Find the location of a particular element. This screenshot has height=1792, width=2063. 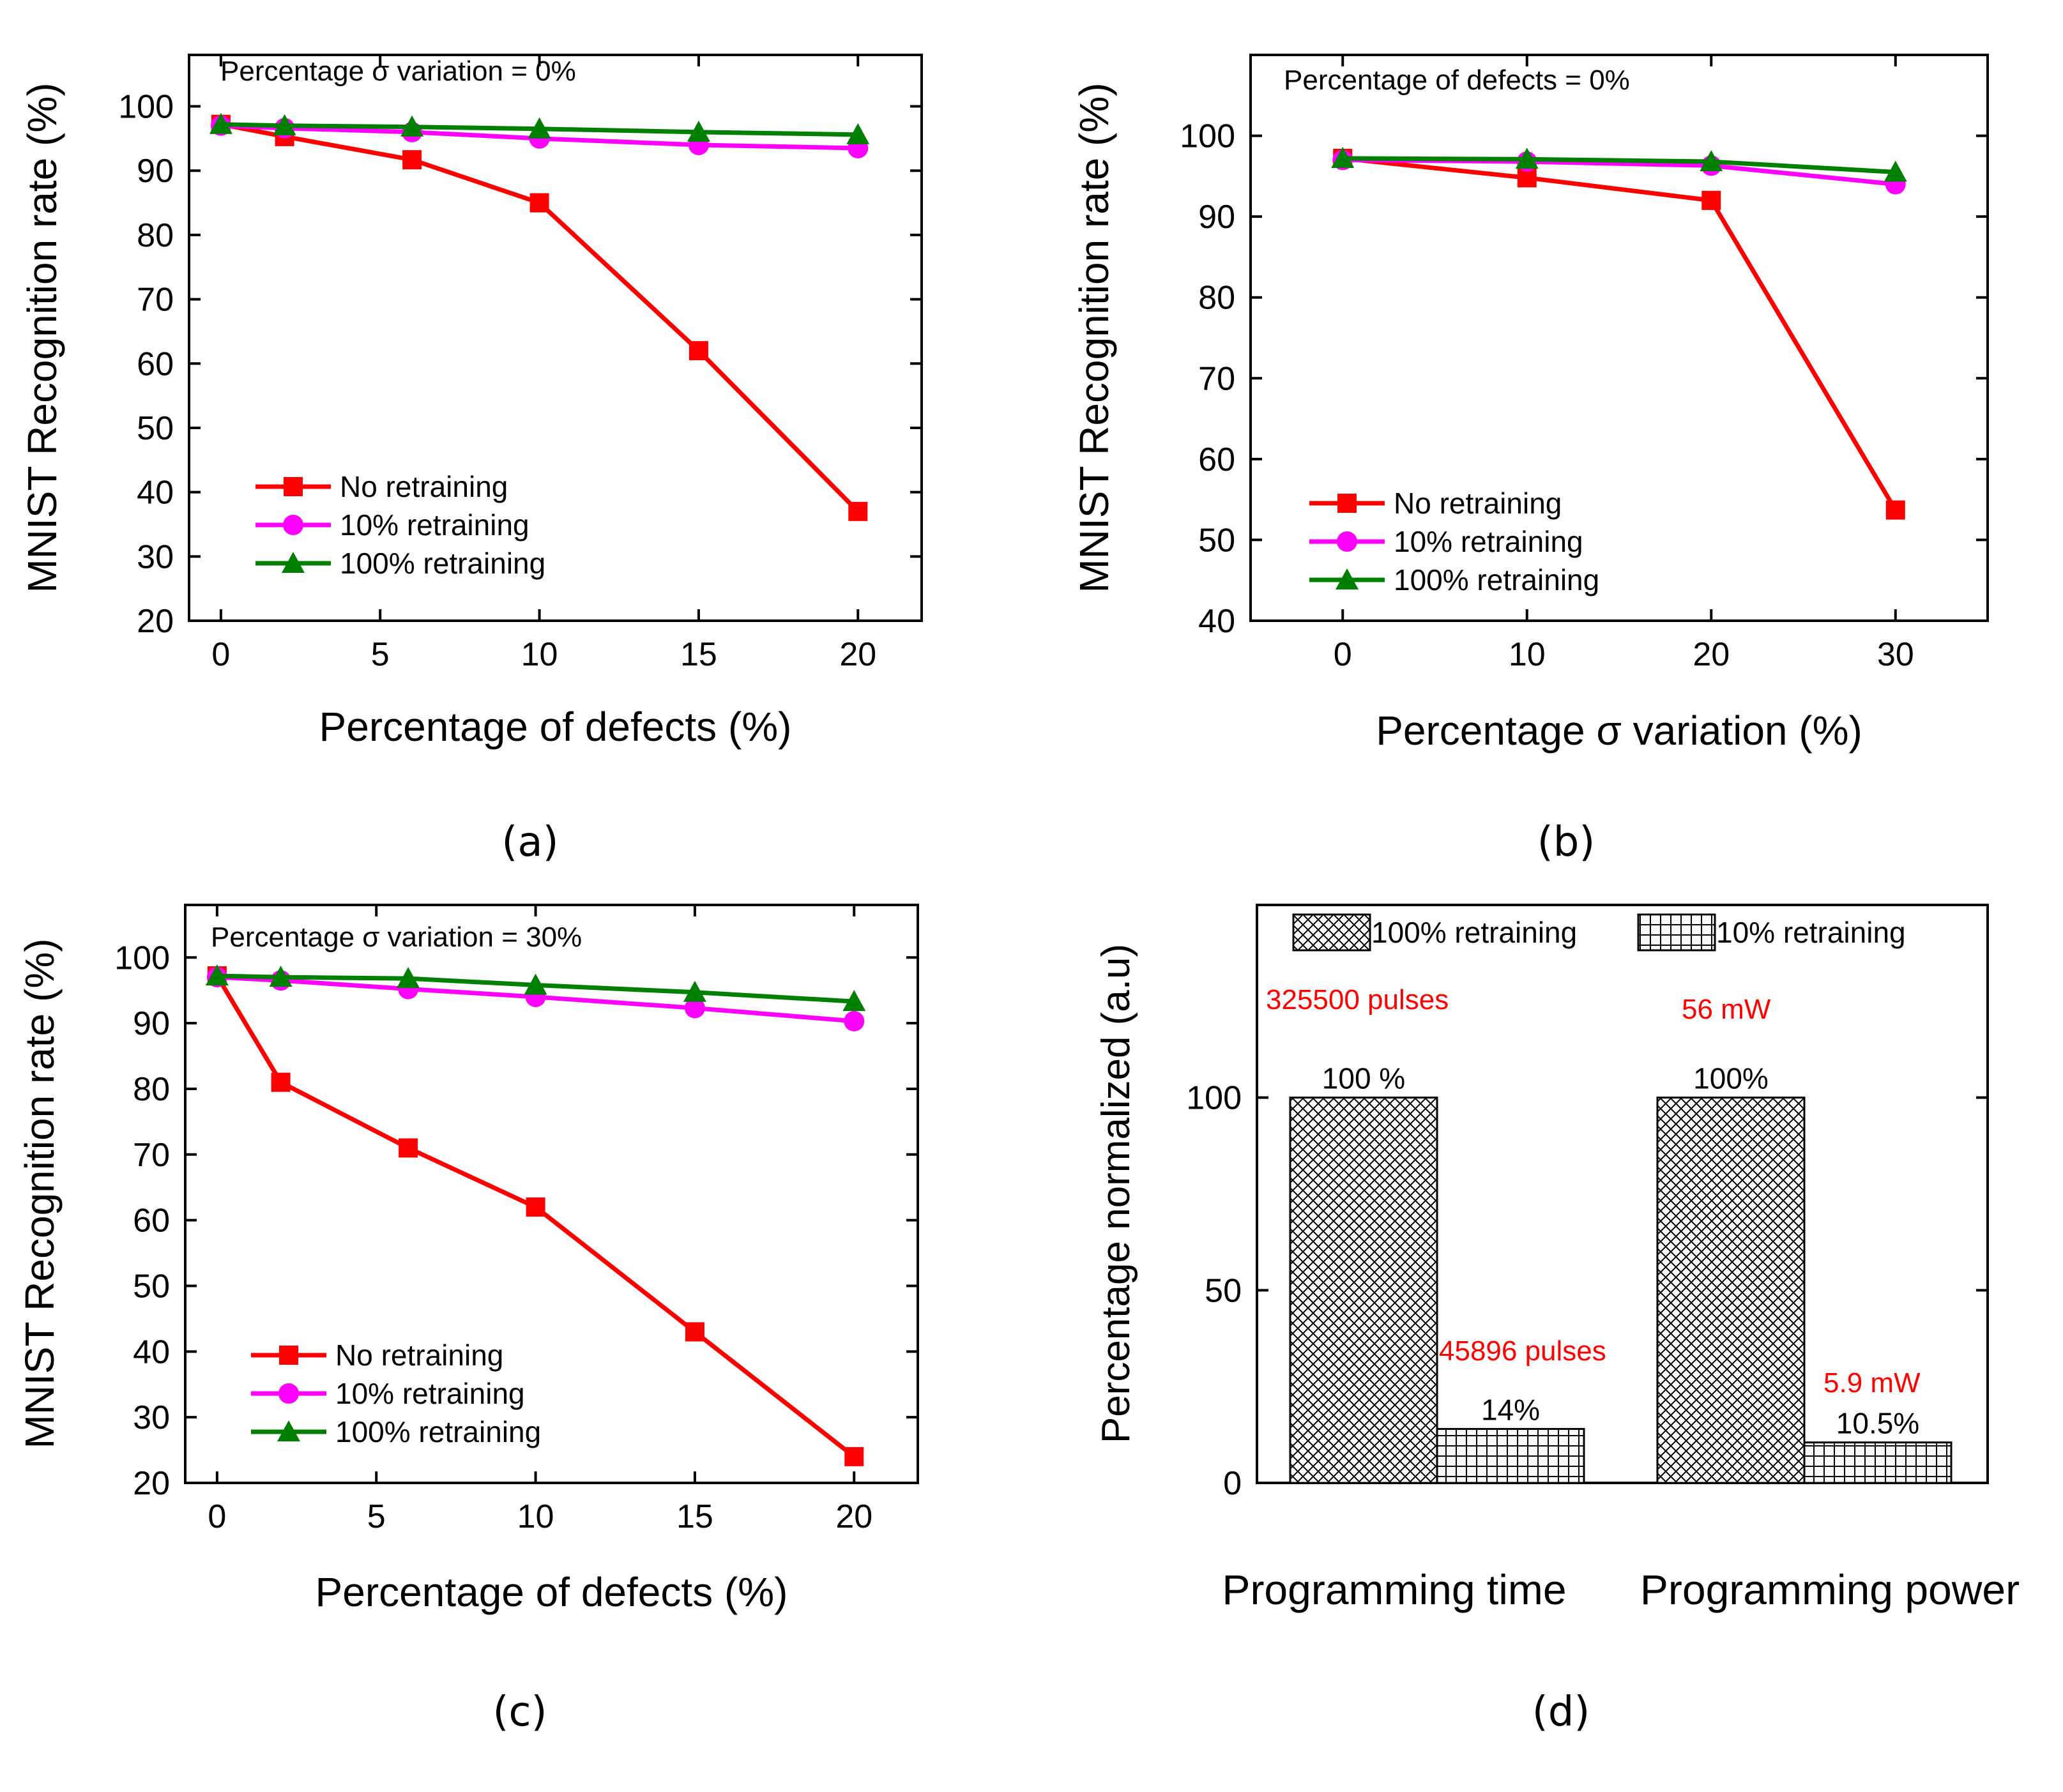

bar-annotation: 5.9 mW is located at coordinates (1872, 1383).